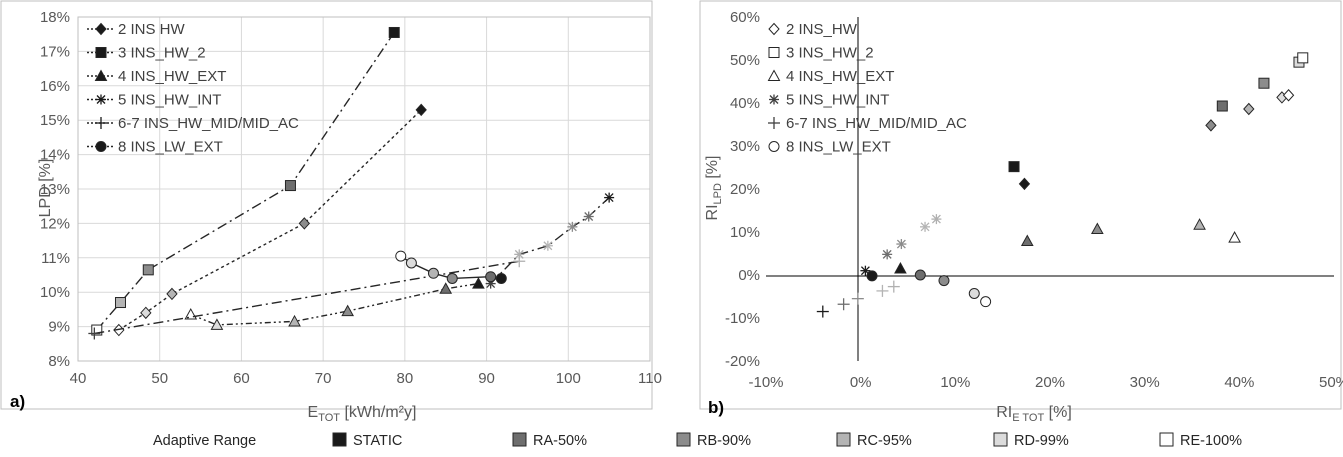 Image resolution: width=1343 pixels, height=457 pixels. I want to click on chart-b-x-tick-label: 50%, so click(1331, 382).